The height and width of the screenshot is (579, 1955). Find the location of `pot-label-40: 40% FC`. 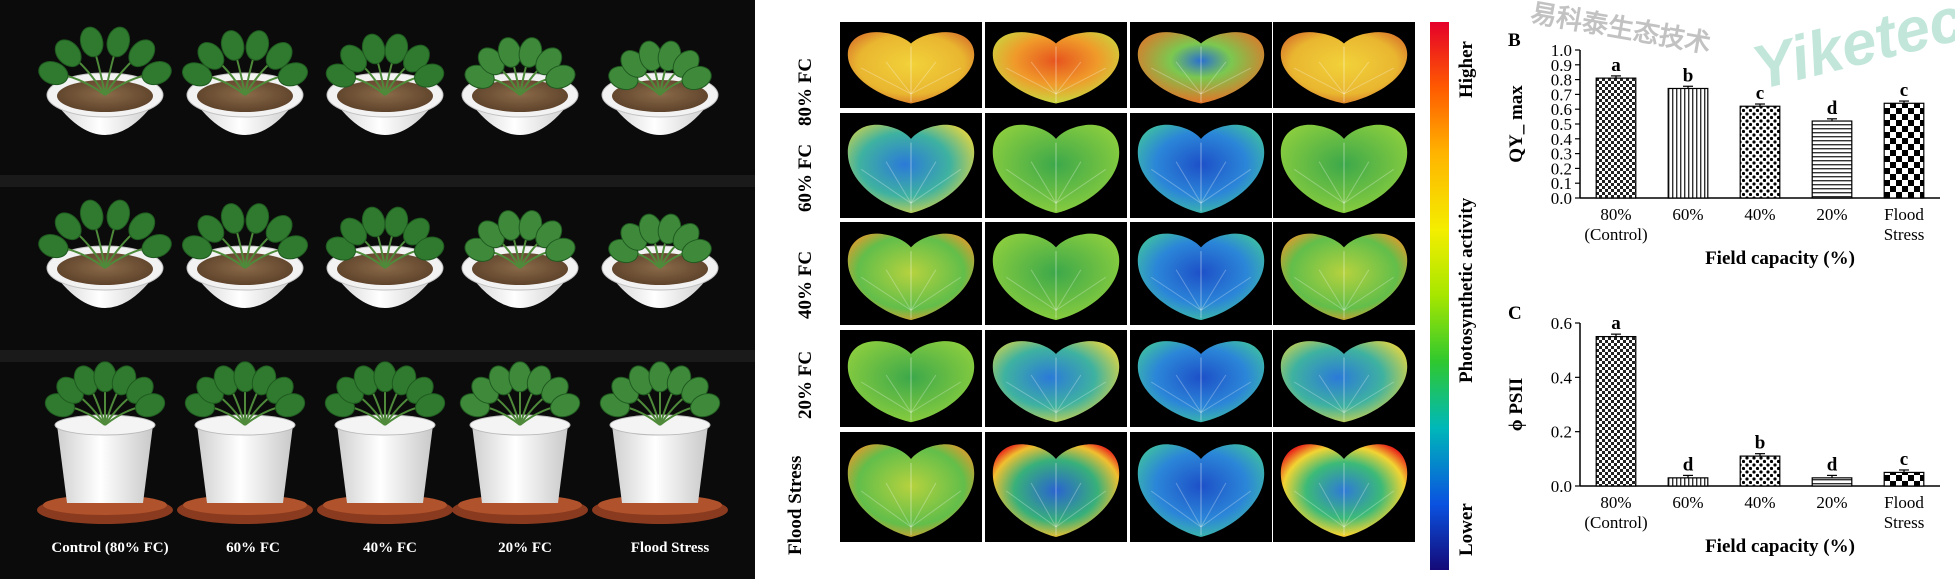

pot-label-40: 40% FC is located at coordinates (390, 548).